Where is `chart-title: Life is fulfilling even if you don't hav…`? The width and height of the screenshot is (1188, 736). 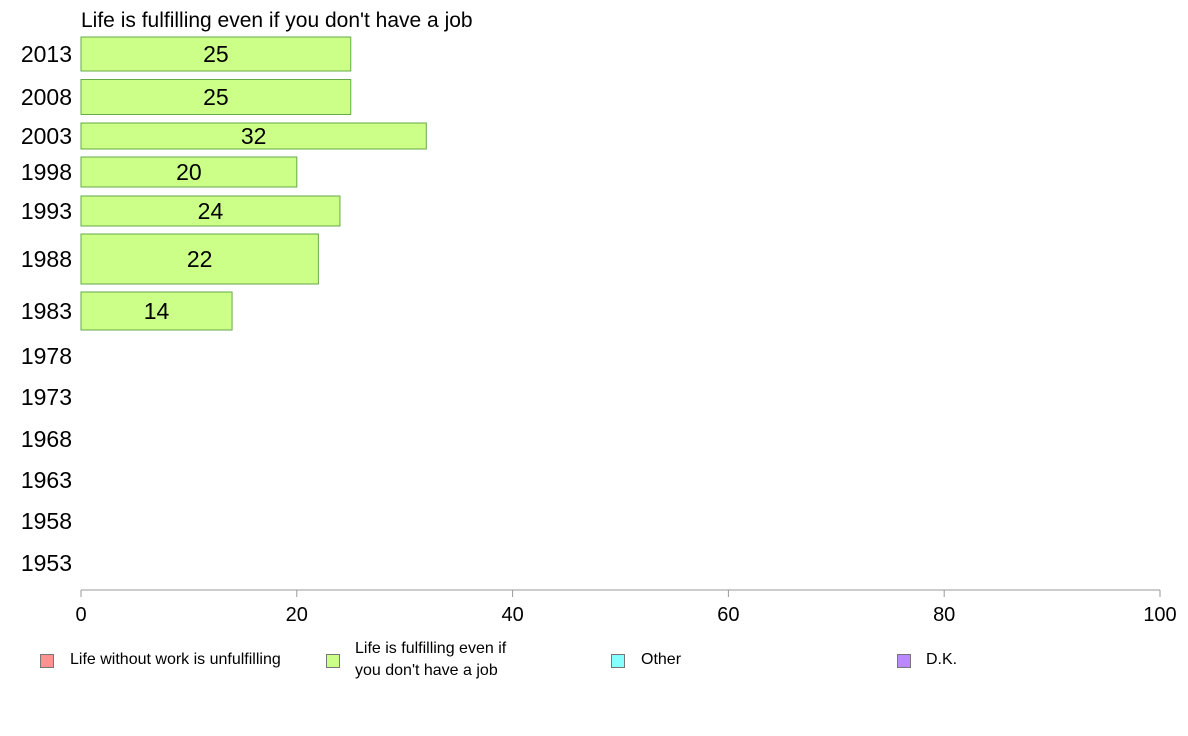 chart-title: Life is fulfilling even if you don't hav… is located at coordinates (277, 20).